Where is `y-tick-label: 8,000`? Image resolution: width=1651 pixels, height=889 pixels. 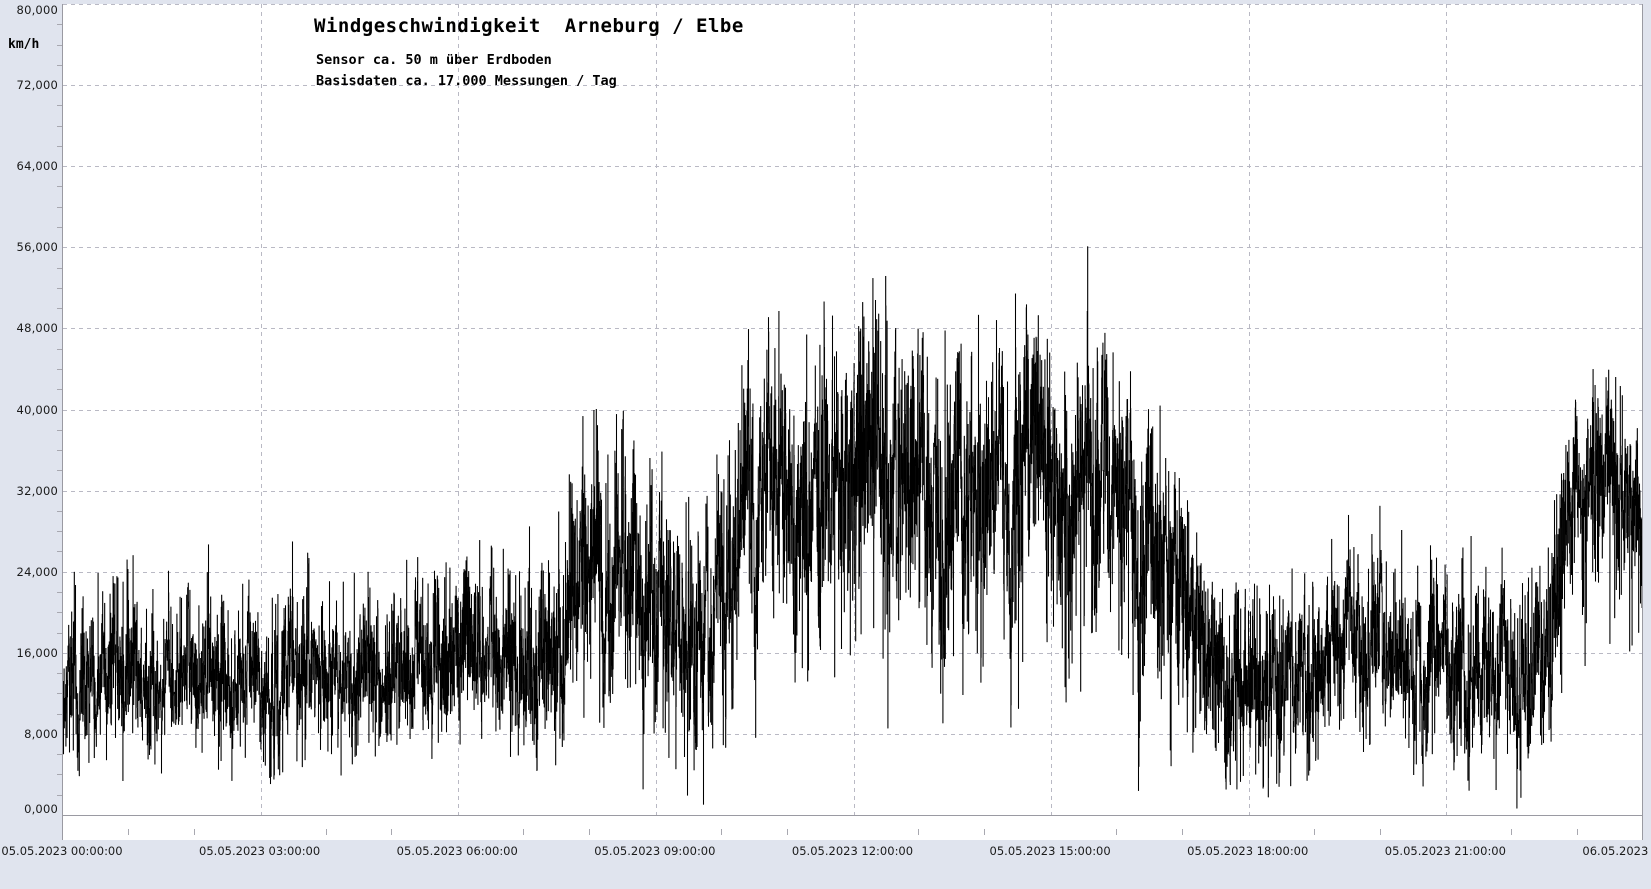
y-tick-label: 8,000 is located at coordinates (41, 733).